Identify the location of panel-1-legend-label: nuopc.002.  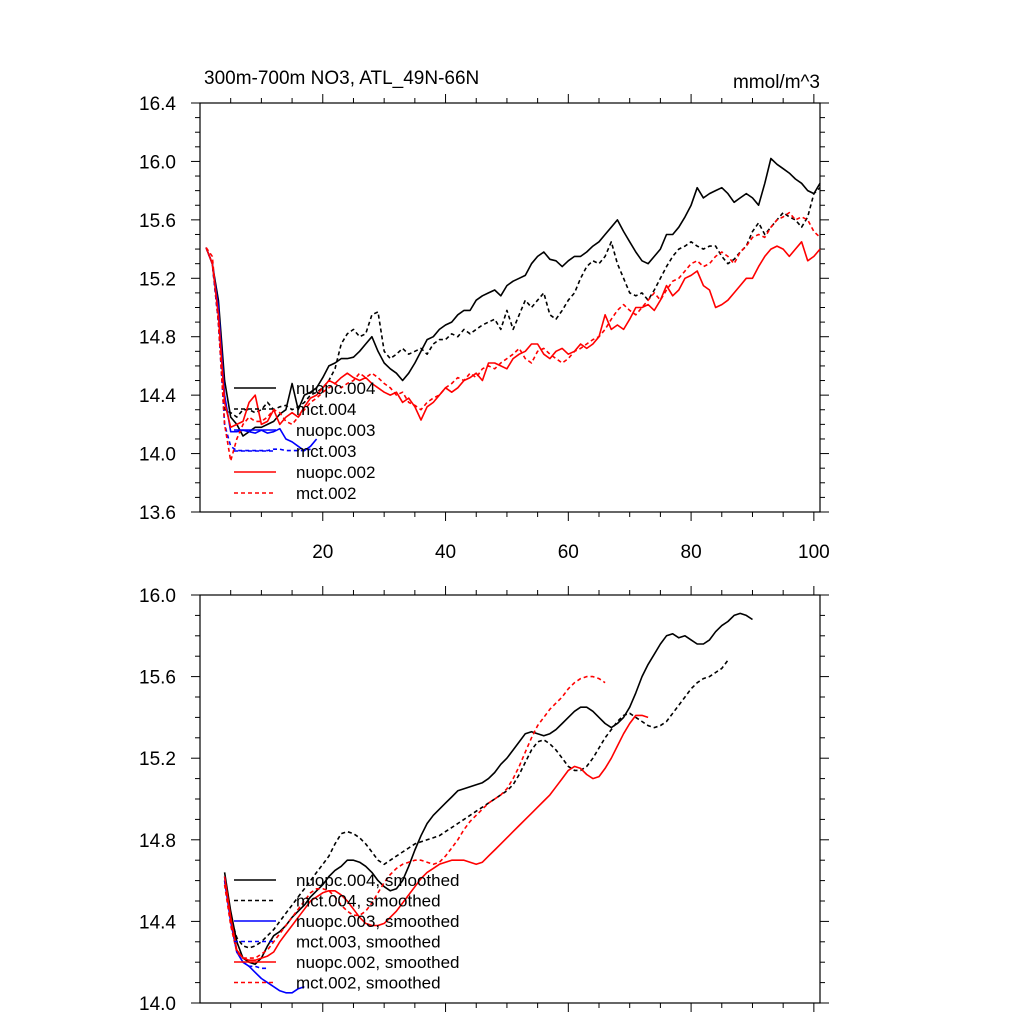
(335, 472).